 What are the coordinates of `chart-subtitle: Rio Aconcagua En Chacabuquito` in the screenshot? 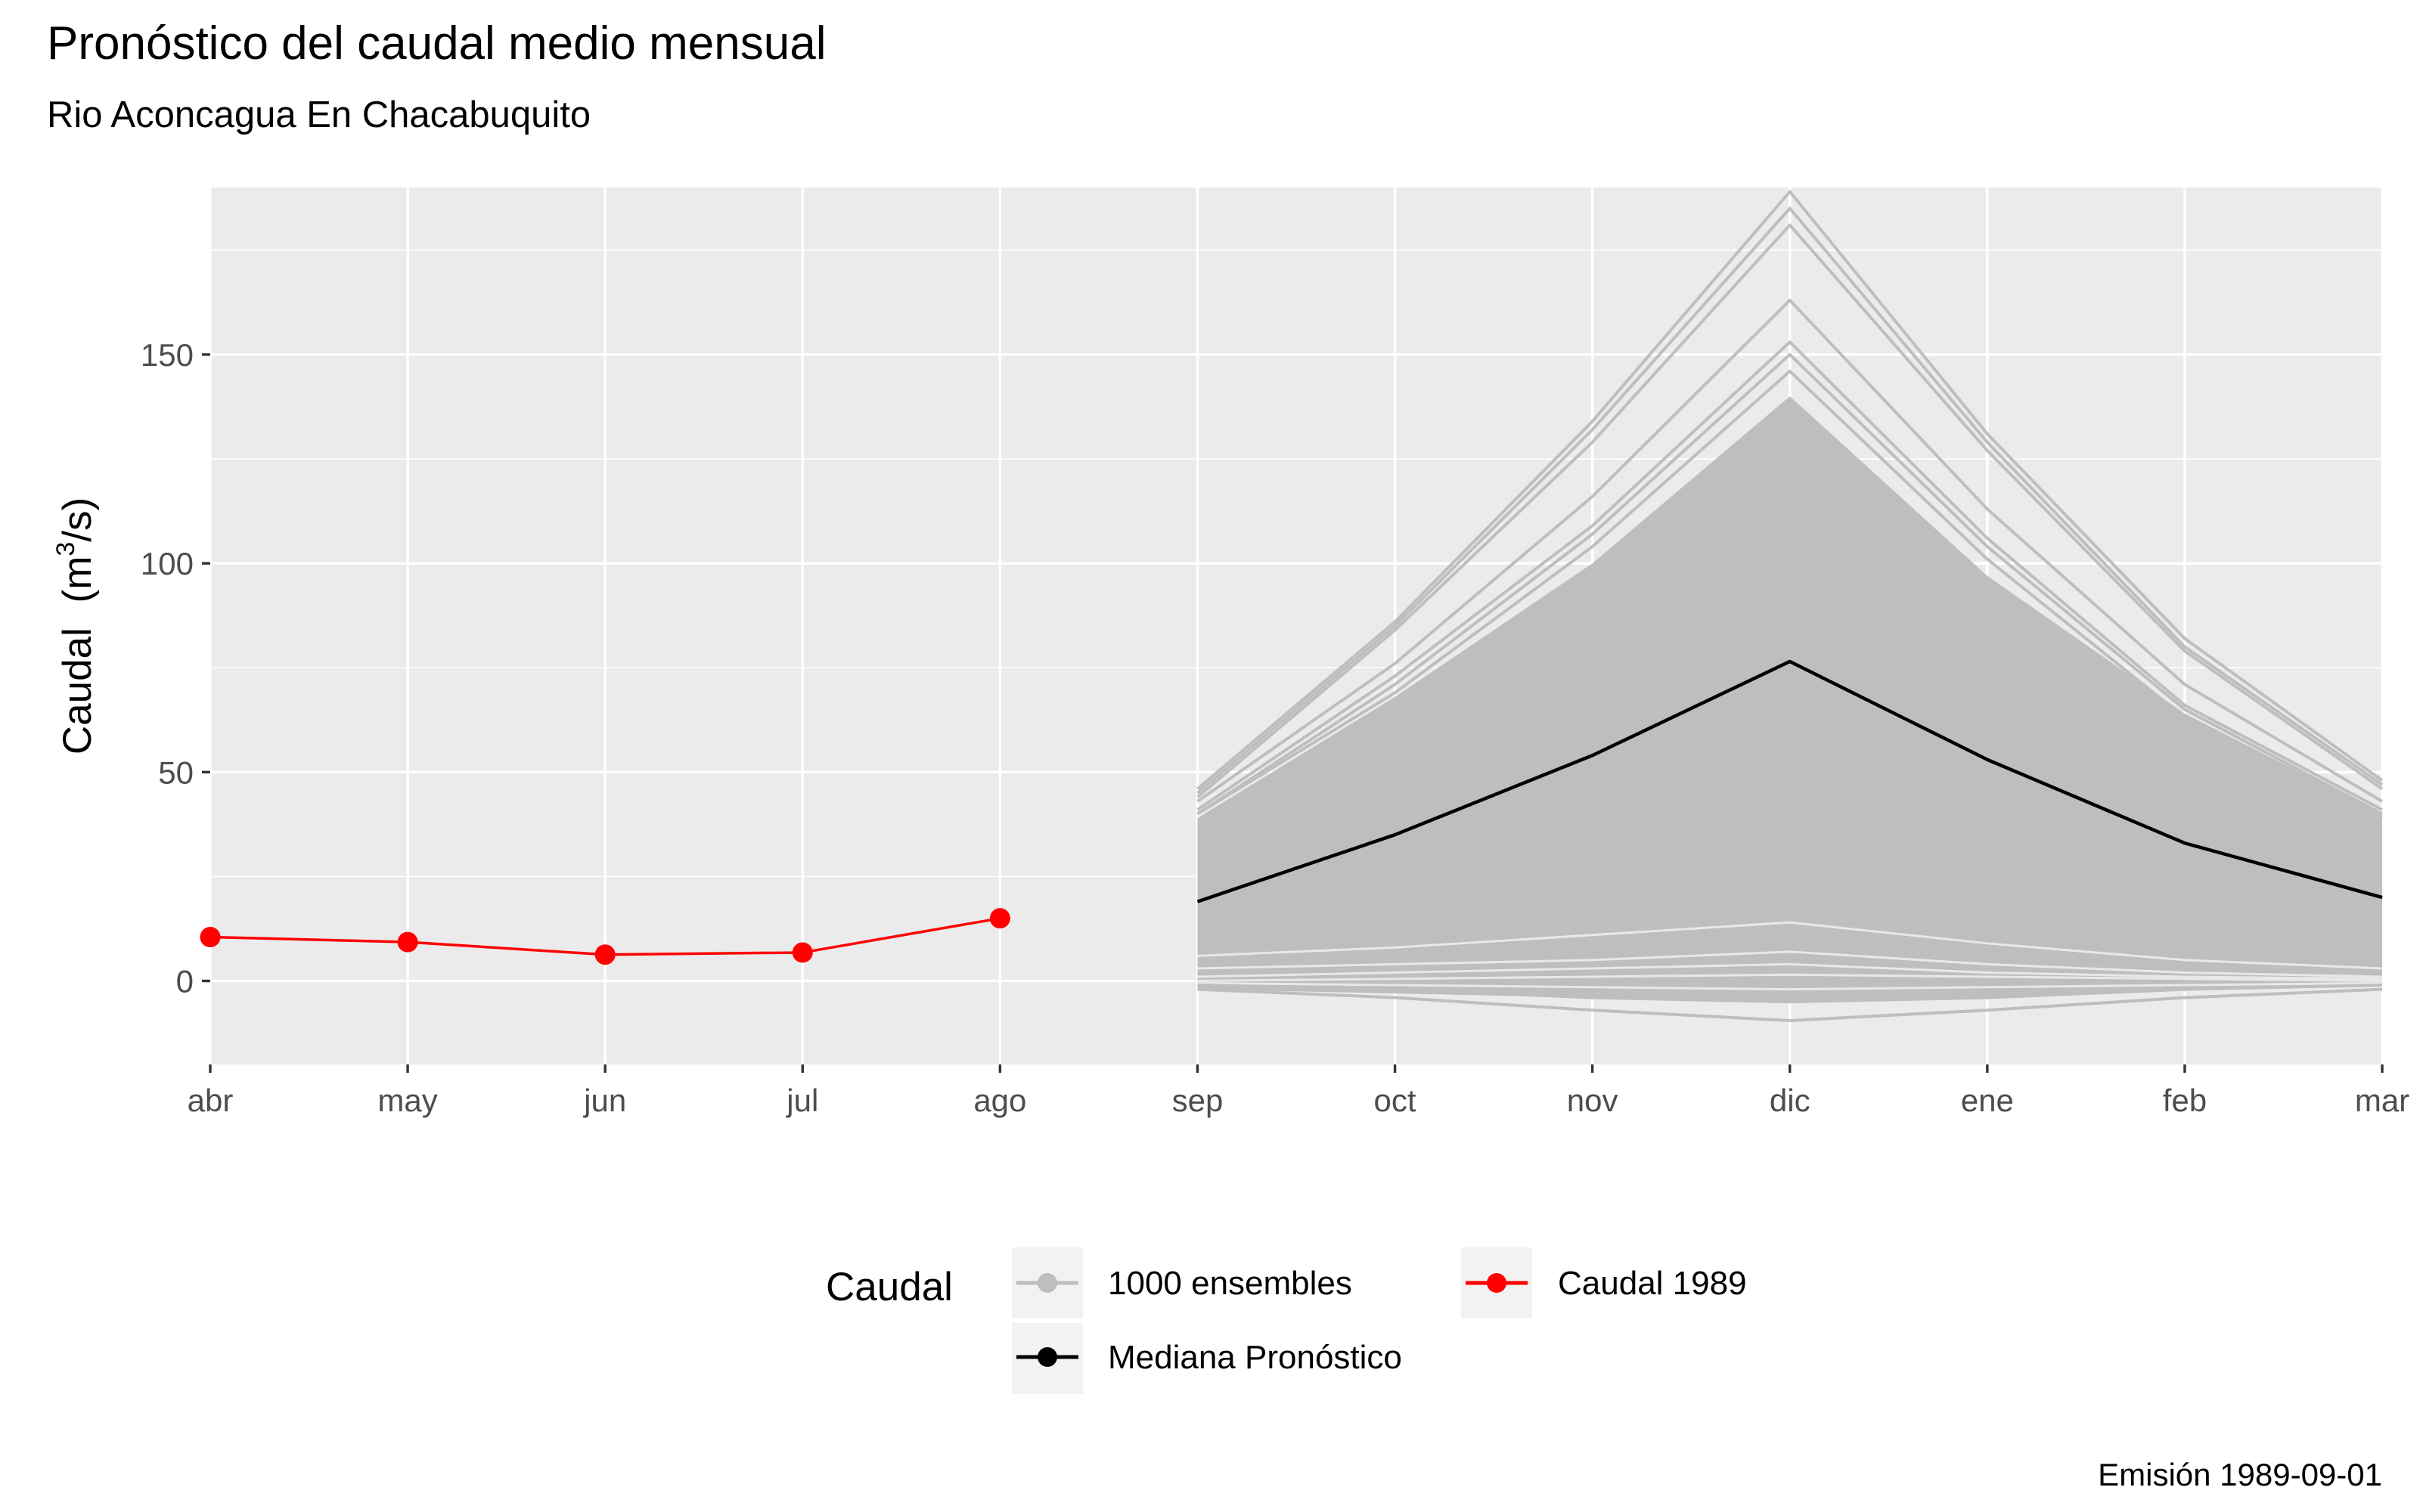 It's located at (319, 114).